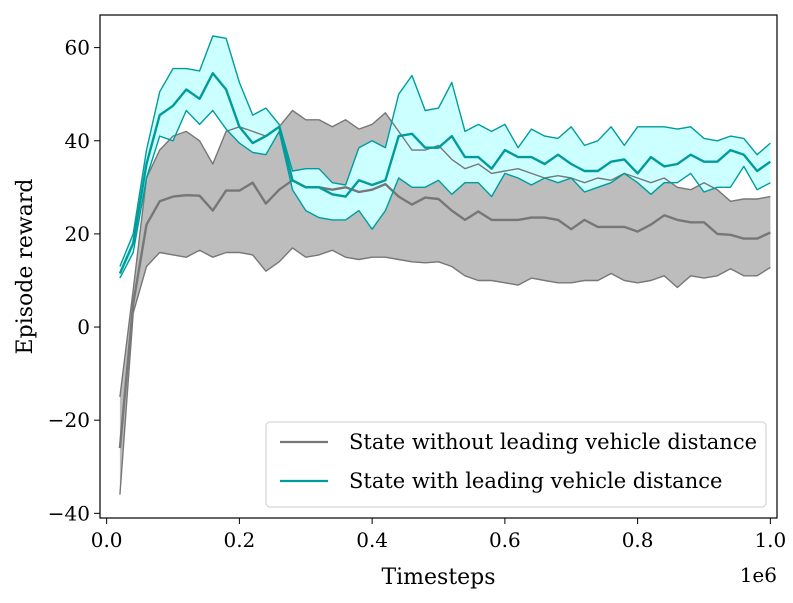 Image resolution: width=793 pixels, height=603 pixels. I want to click on y-tick-label: 0, so click(83, 327).